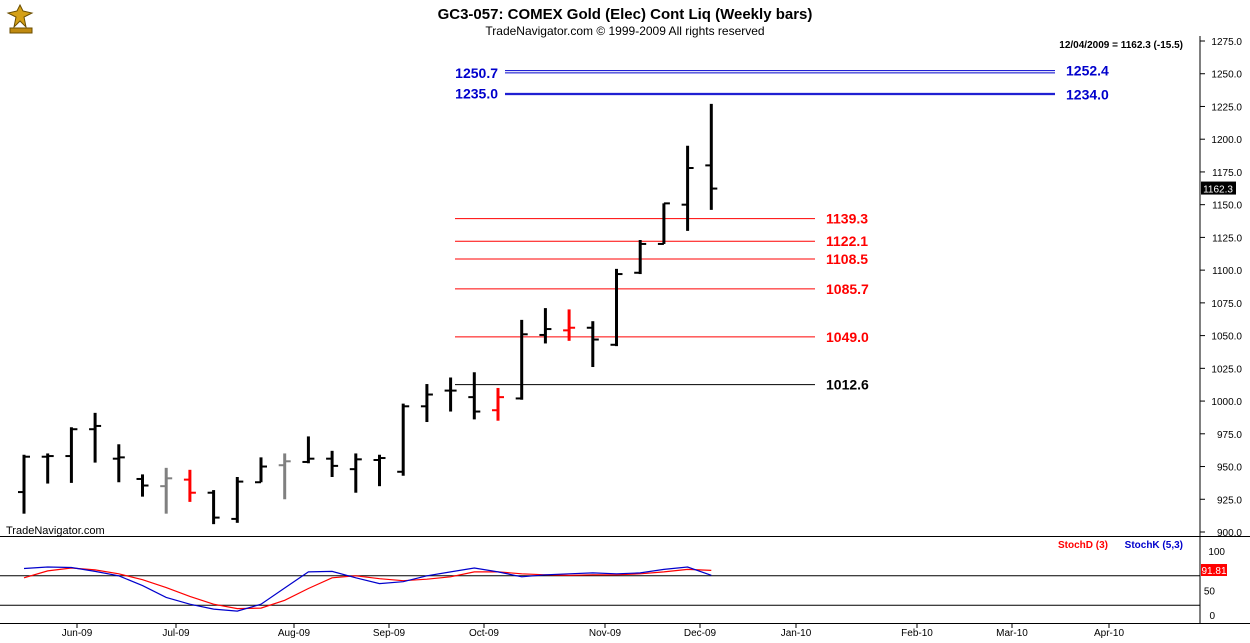 The width and height of the screenshot is (1250, 643). Describe the element at coordinates (55, 531) in the screenshot. I see `watermark-text: TradeNavigator.com` at that location.